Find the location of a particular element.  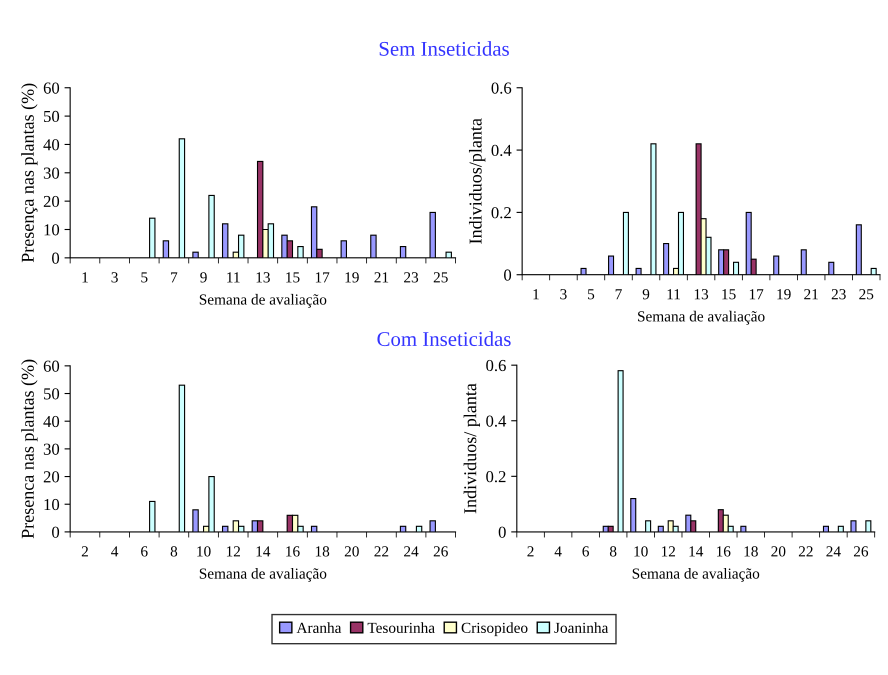

y-axis-title: Individuos/ planta is located at coordinates (472, 448).